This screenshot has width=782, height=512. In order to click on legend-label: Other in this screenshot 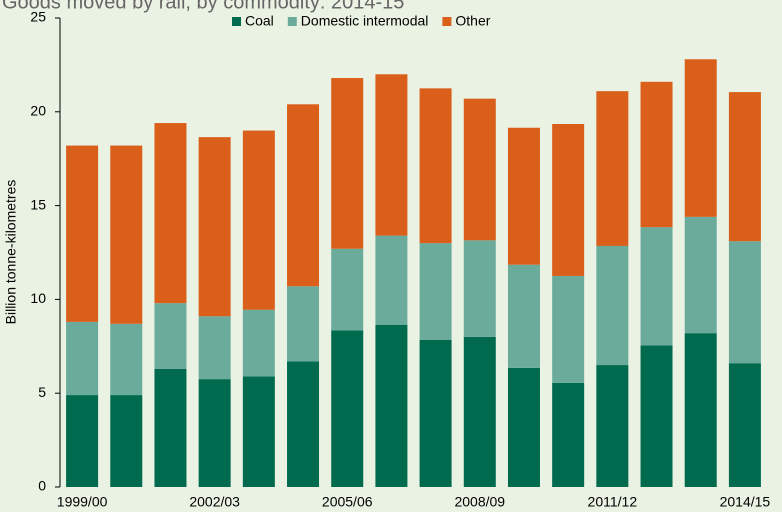, I will do `click(472, 21)`.